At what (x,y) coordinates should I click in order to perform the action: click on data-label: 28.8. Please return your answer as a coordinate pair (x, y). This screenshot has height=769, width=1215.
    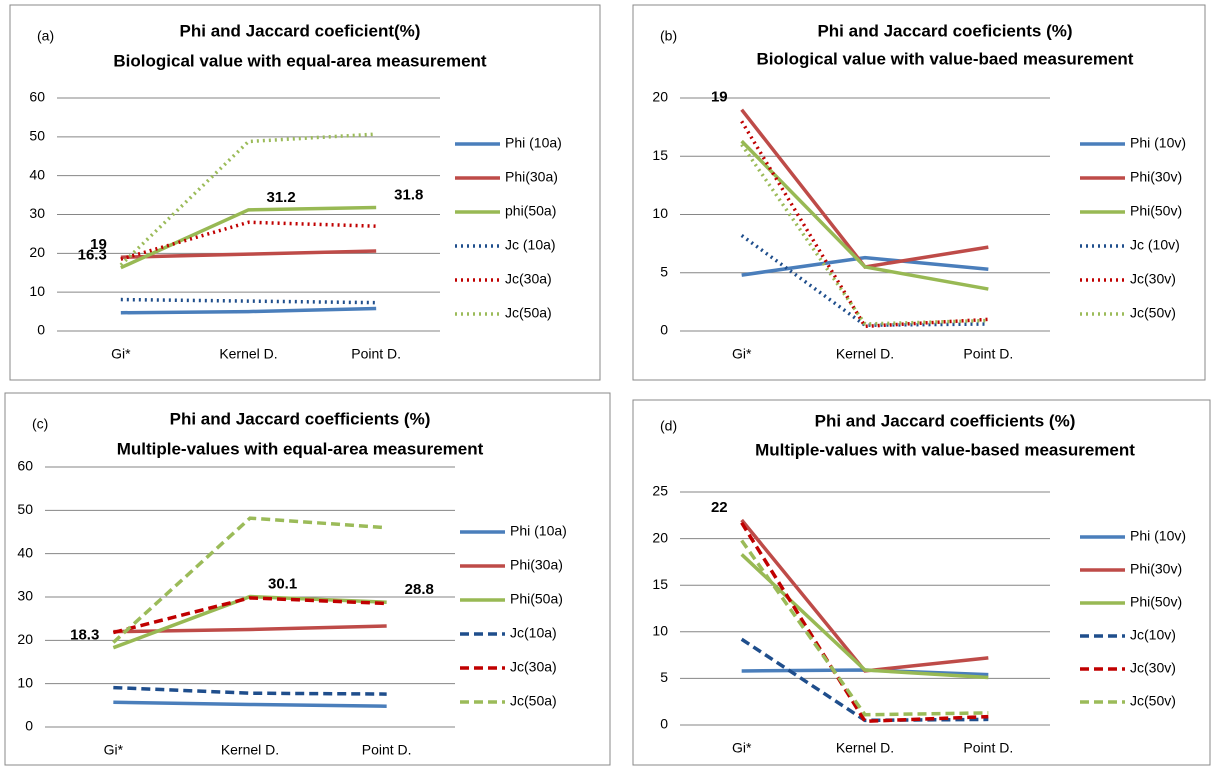
    Looking at the image, I should click on (419, 589).